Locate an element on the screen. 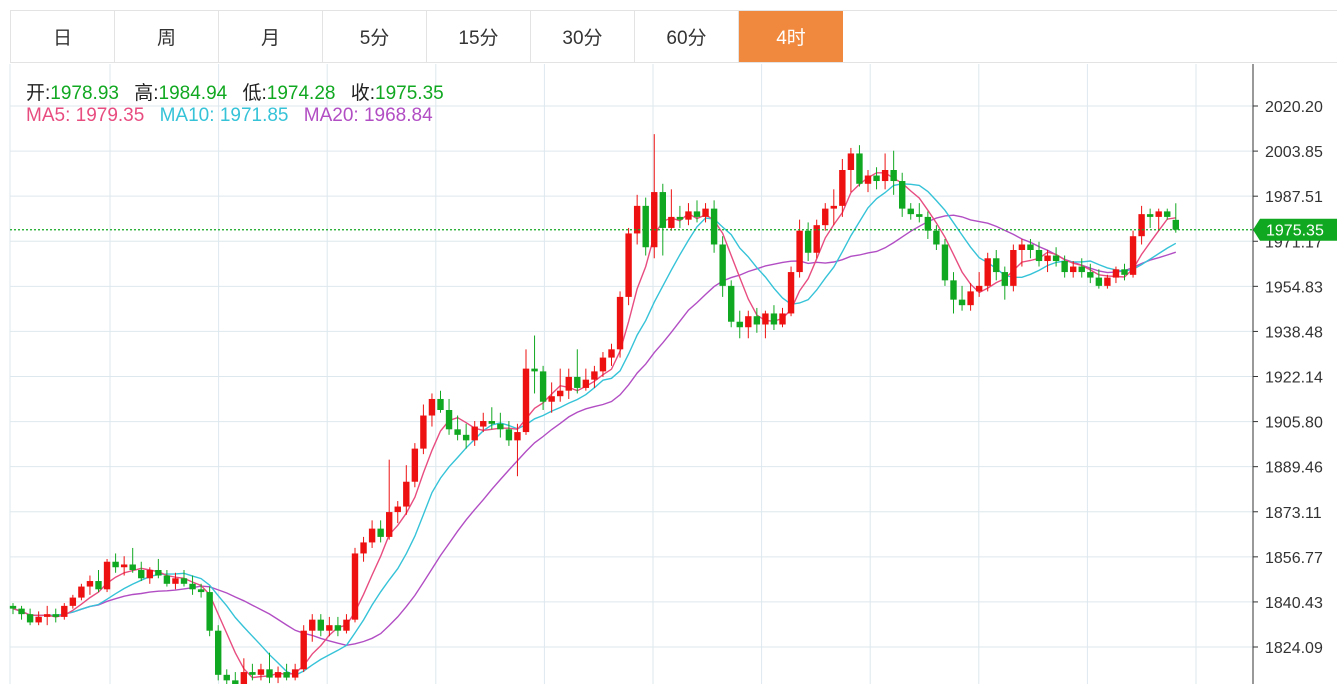  y-tick-label: 1856.77 is located at coordinates (1294, 558).